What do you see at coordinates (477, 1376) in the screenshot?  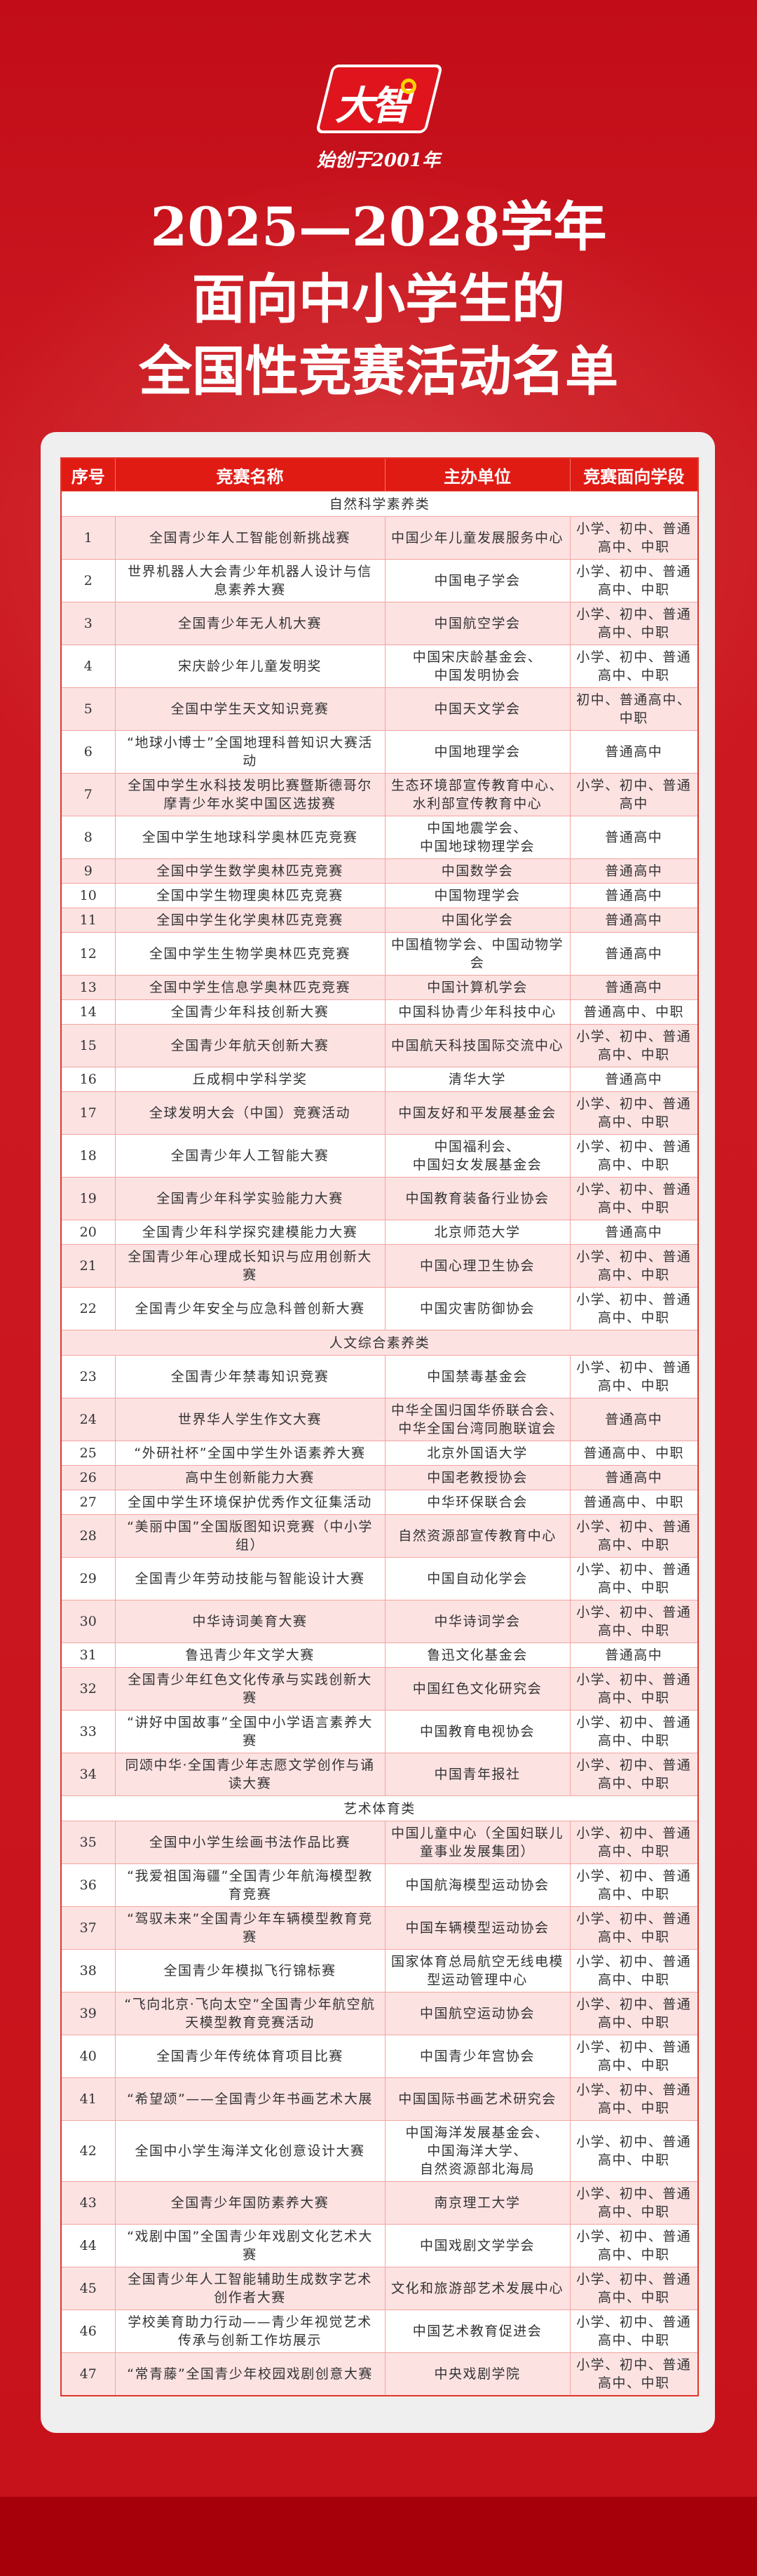 I see `cell-organizer: 中国禁毒基金会` at bounding box center [477, 1376].